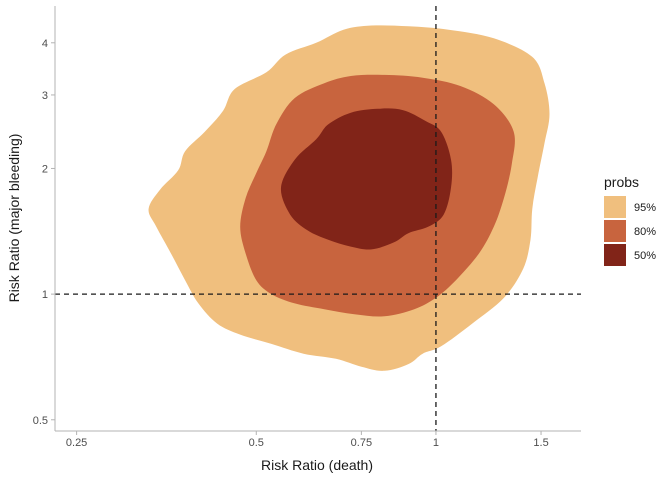  I want to click on x-tick-label: 1, so click(436, 443).